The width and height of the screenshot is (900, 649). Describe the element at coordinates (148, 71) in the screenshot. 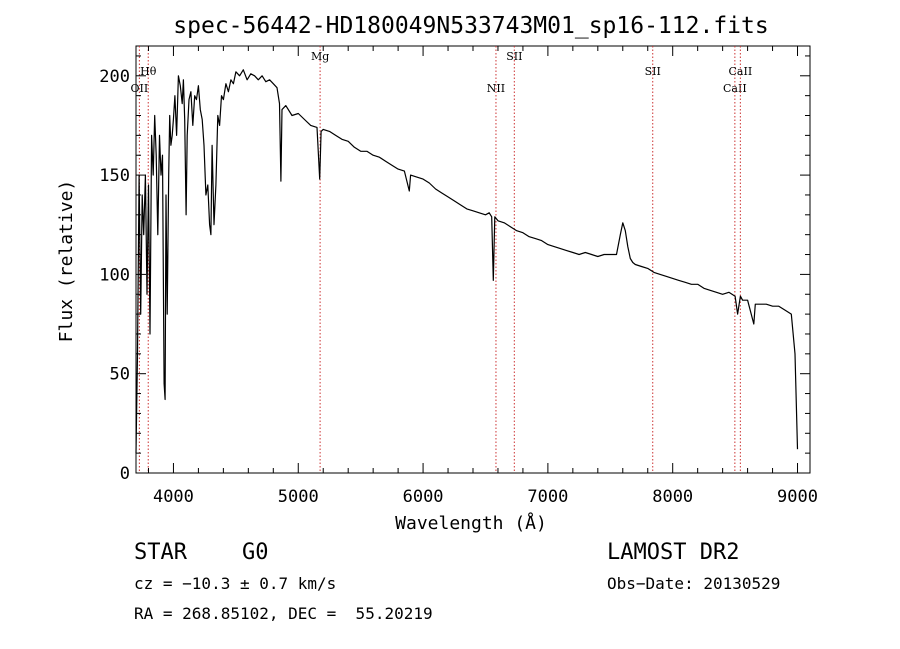

I see `marker-label: Hθ` at that location.